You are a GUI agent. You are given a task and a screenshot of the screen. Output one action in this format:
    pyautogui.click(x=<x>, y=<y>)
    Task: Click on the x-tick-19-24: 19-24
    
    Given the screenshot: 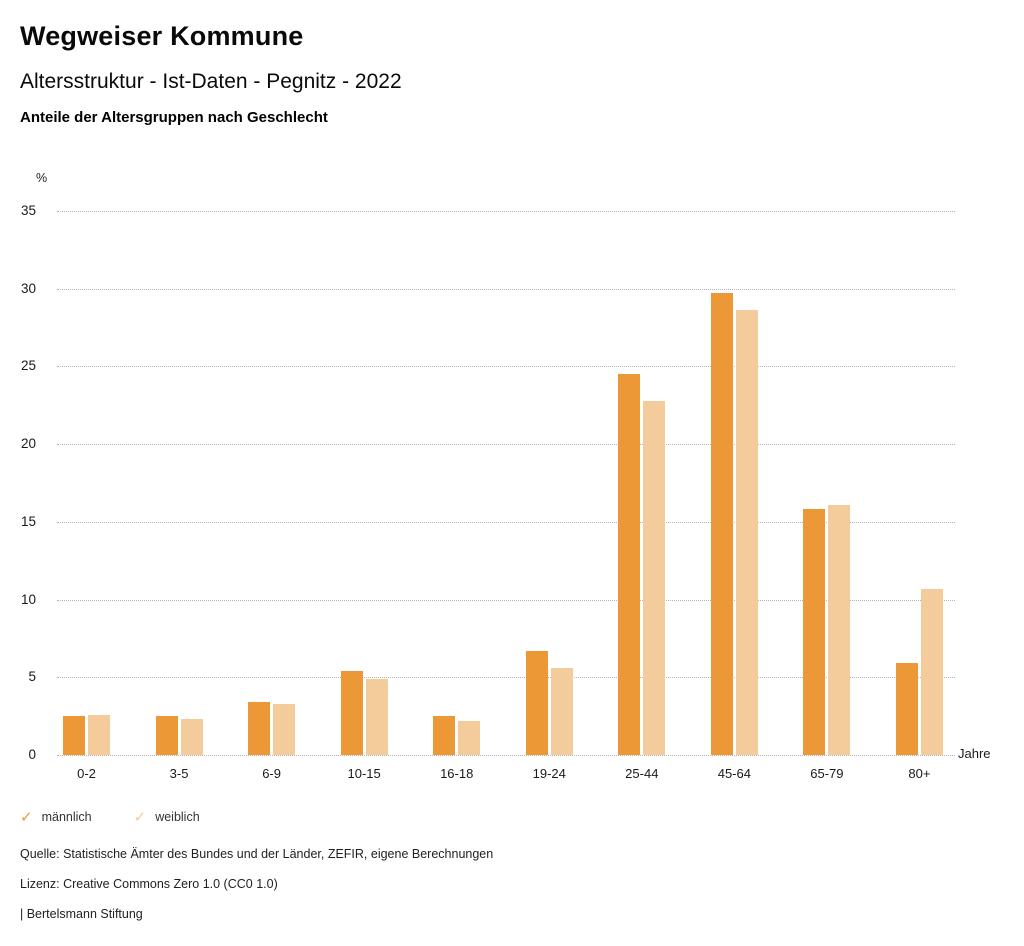 What is the action you would take?
    pyautogui.click(x=549, y=773)
    